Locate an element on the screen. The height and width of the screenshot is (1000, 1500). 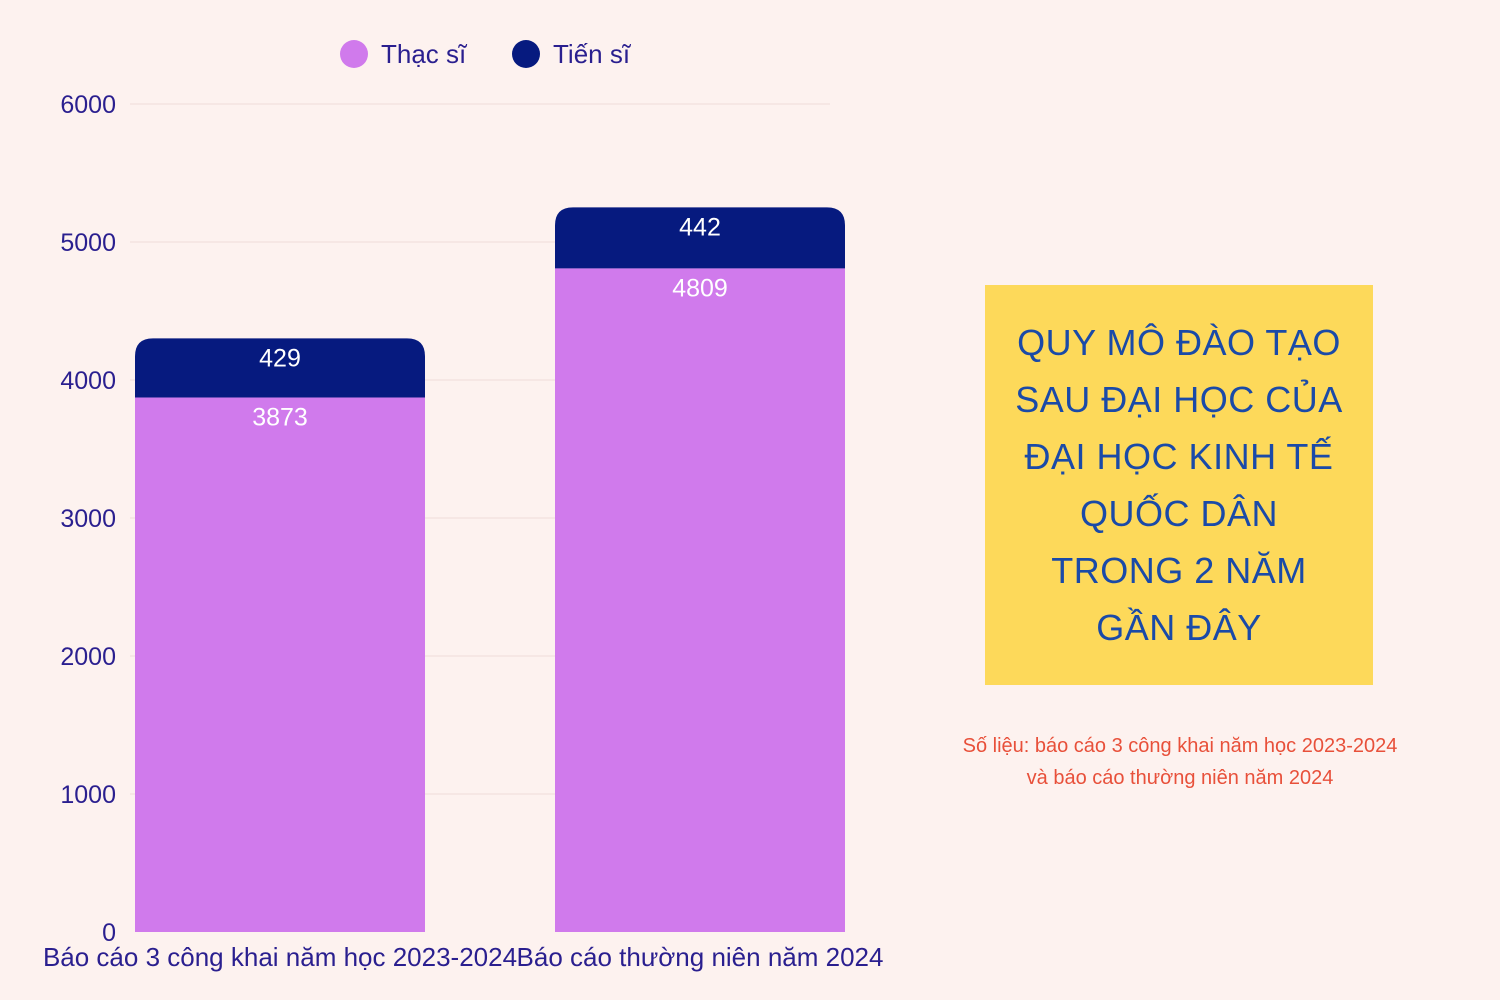
y-tick-label: 4000 is located at coordinates (88, 381).